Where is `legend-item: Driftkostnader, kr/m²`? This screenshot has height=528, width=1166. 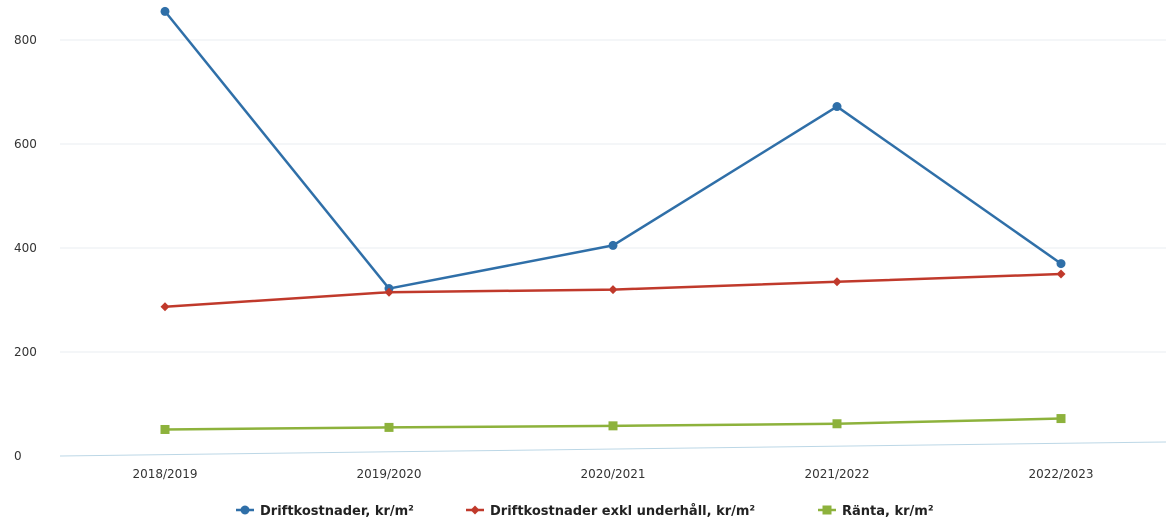
legend-item: Driftkostnader, kr/m² is located at coordinates (325, 511).